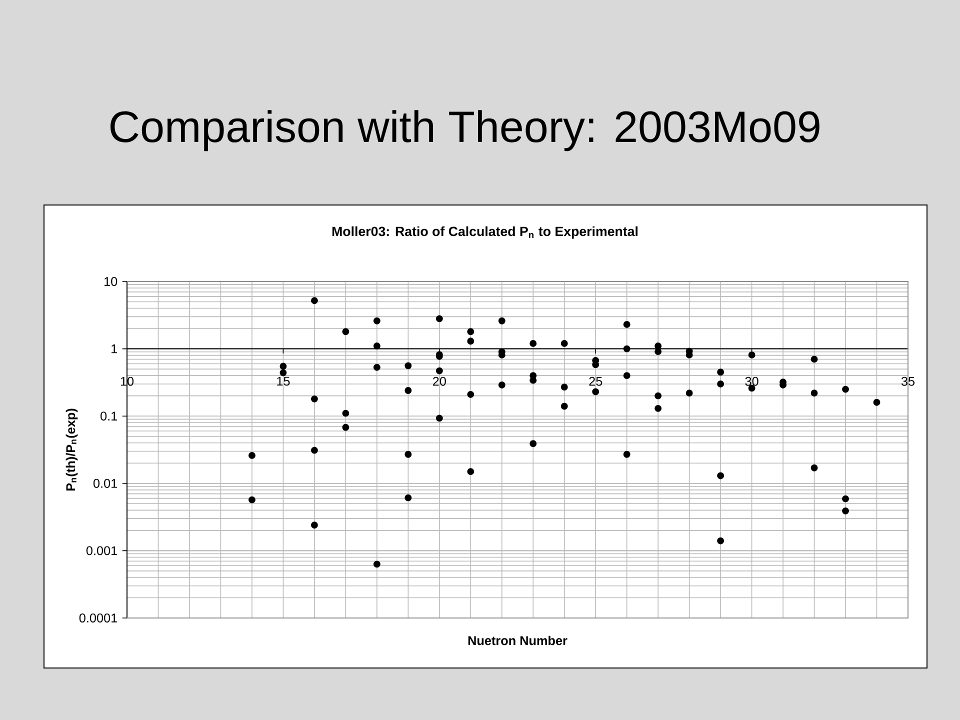 Image resolution: width=960 pixels, height=720 pixels. I want to click on y-tick-label: 0.001, so click(101, 551).